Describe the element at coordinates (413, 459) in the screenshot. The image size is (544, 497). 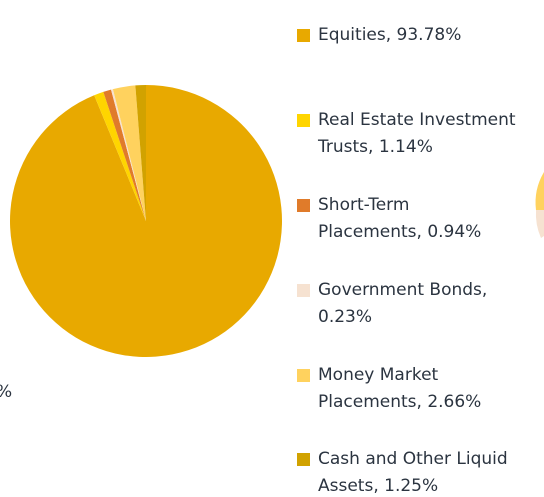
I see `legend-label: Cash and Other Liquid` at that location.